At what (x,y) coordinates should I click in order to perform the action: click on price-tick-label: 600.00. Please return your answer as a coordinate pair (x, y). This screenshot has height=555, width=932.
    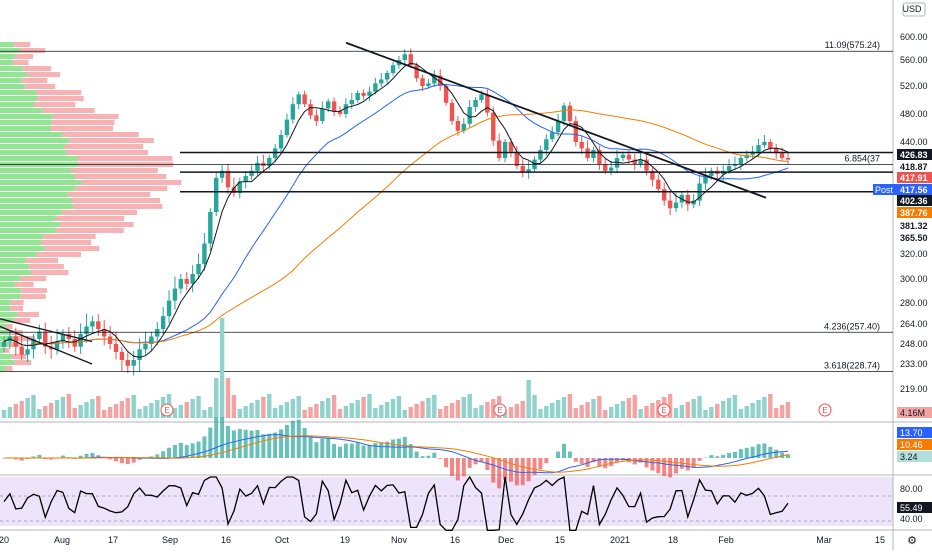
    Looking at the image, I should click on (914, 37).